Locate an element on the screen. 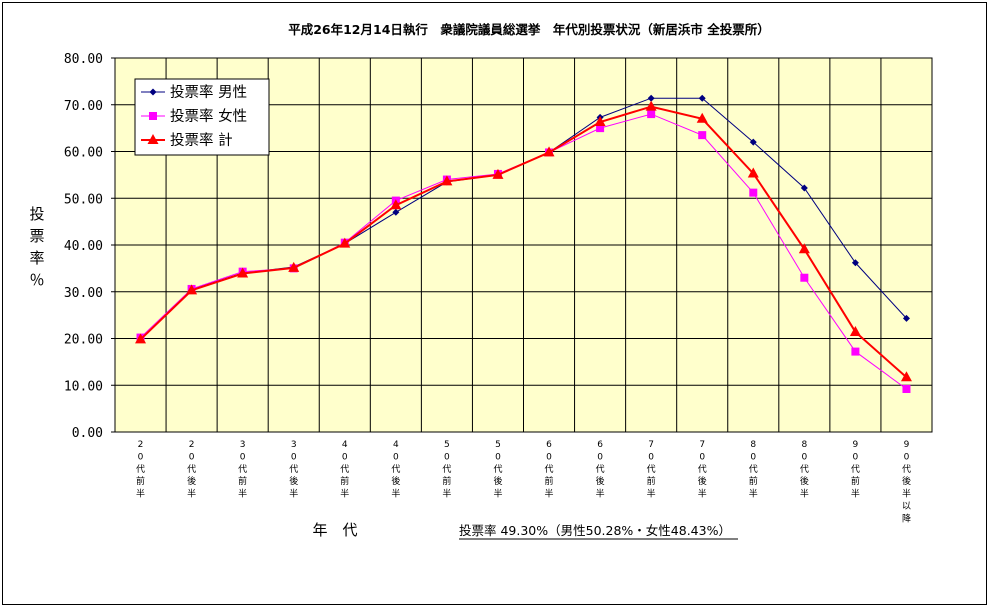  turnout-summary: 投票率 49.30%（男性50.28%・女性48.43%） is located at coordinates (595, 530).